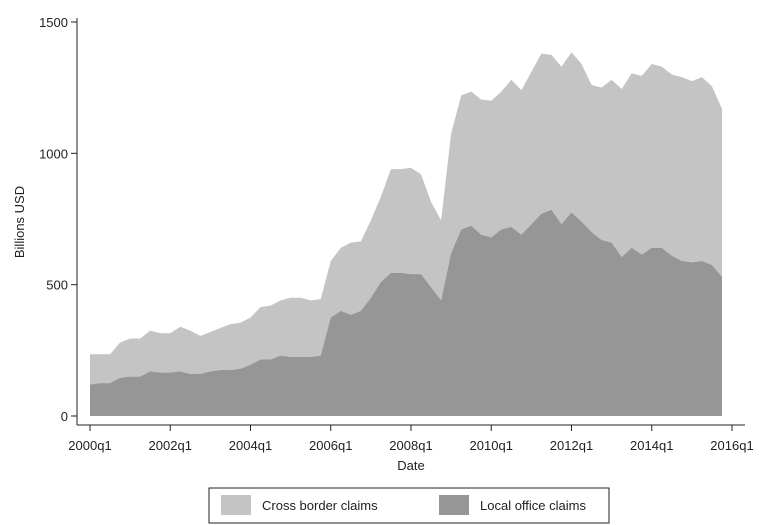 Image resolution: width=765 pixels, height=525 pixels. What do you see at coordinates (533, 505) in the screenshot?
I see `legend-label-local-office: Local office claims` at bounding box center [533, 505].